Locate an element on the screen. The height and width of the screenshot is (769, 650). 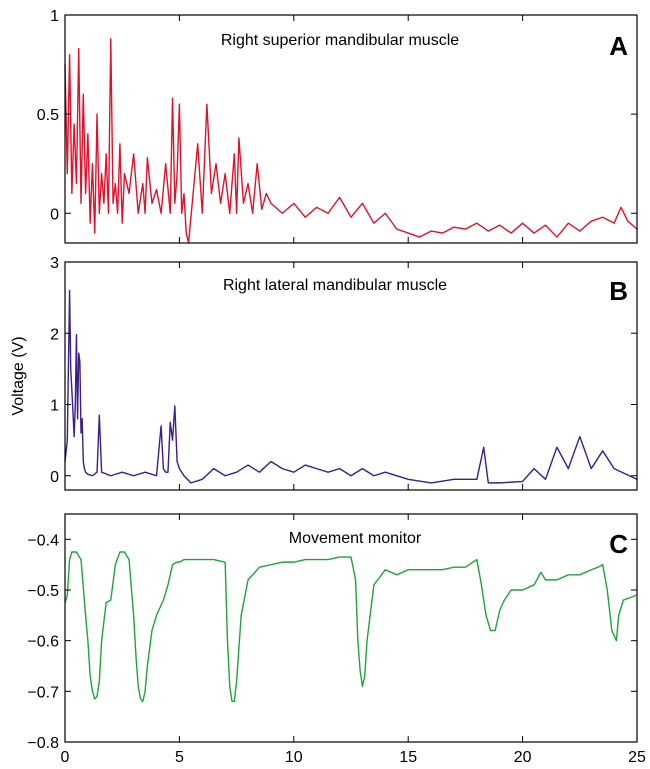
y-tick-label: −0.7 is located at coordinates (43, 692).